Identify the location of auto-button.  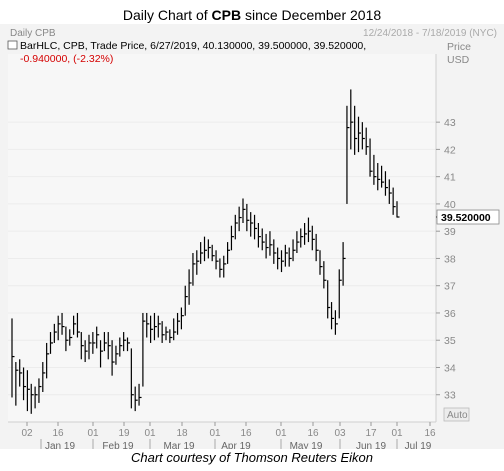
(456, 414).